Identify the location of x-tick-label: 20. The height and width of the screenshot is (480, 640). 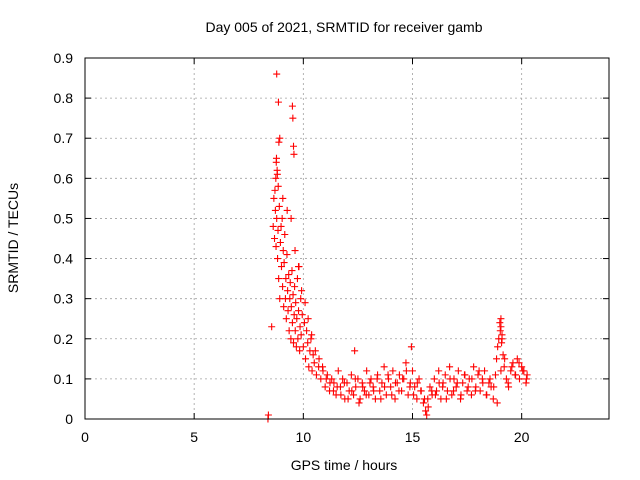
(522, 437).